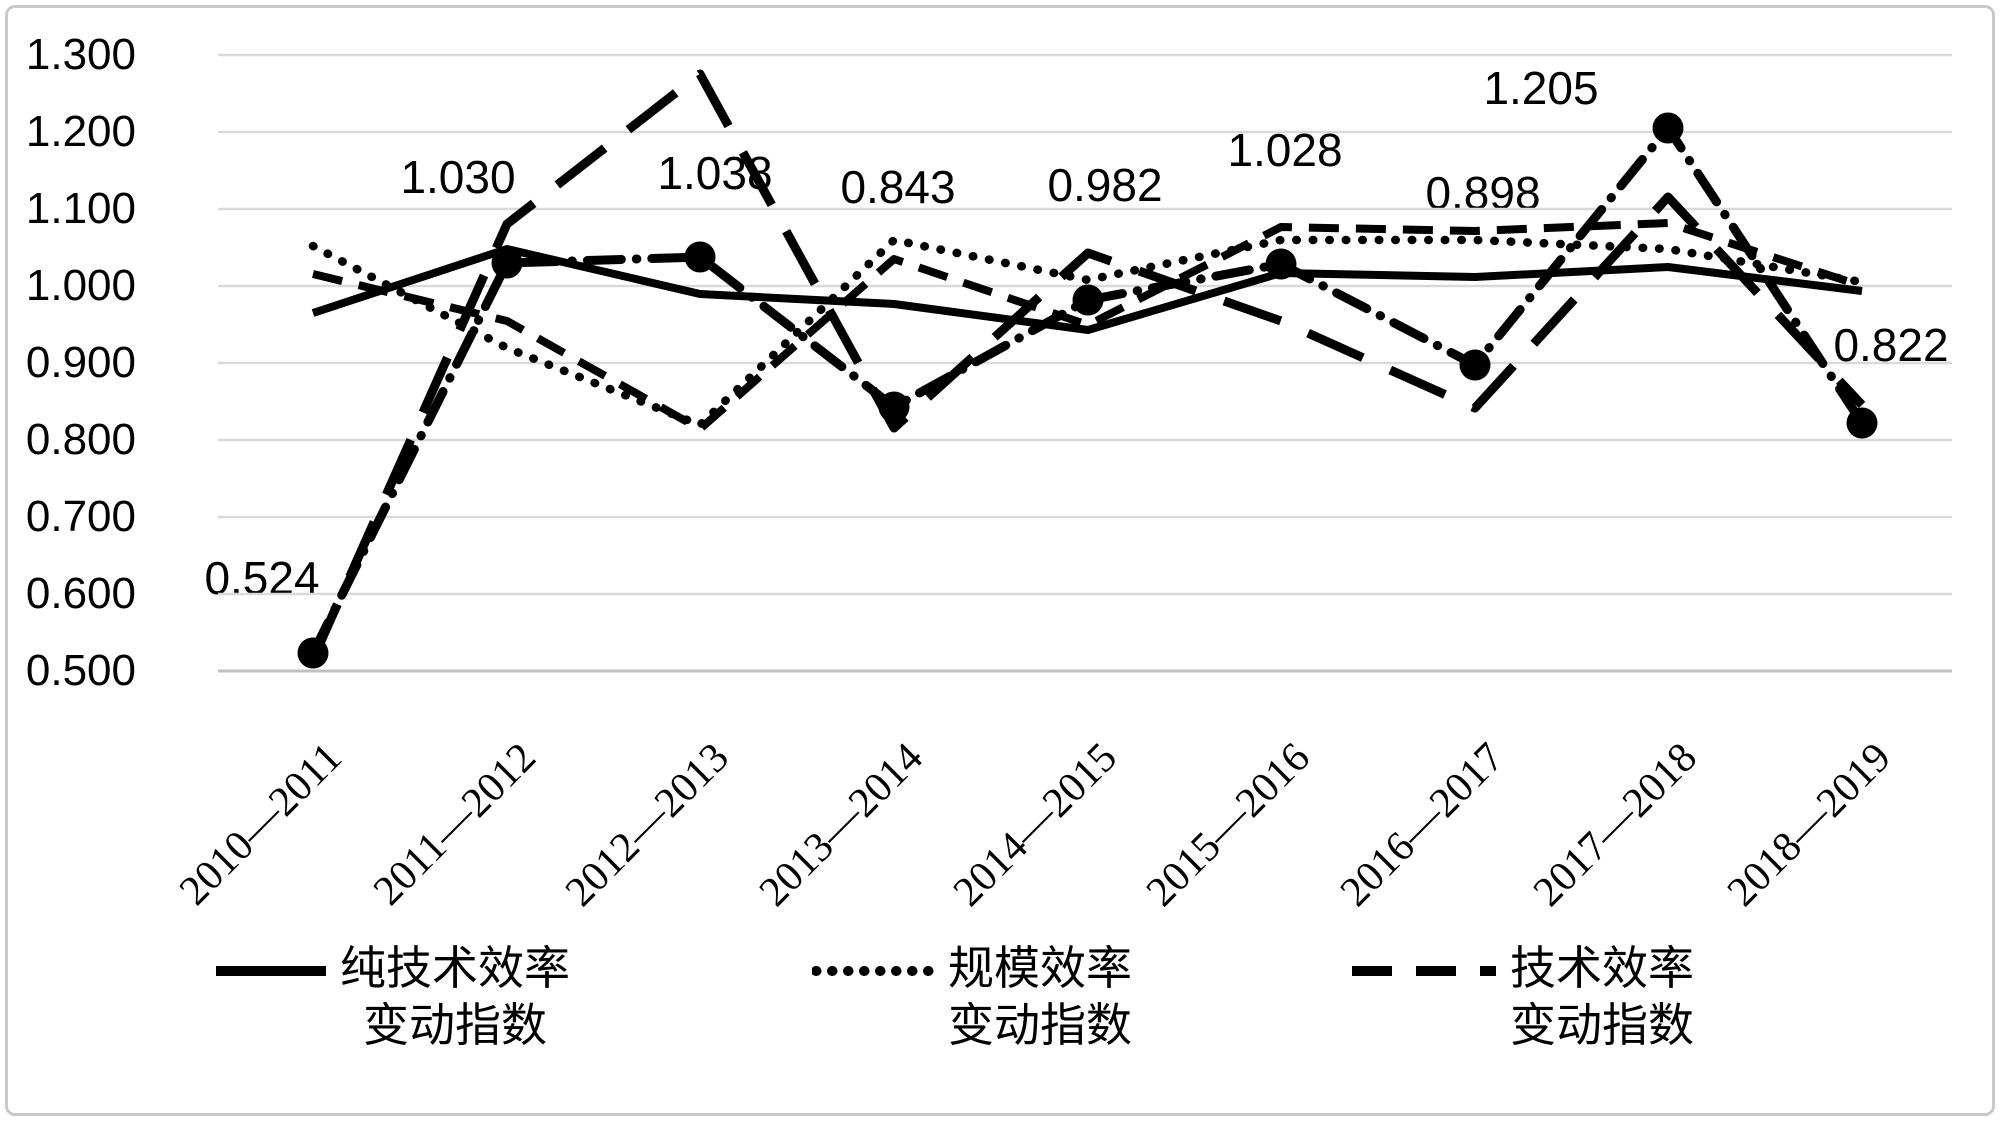  I want to click on series-line-technical-efficiency-change, so click(1088, 326).